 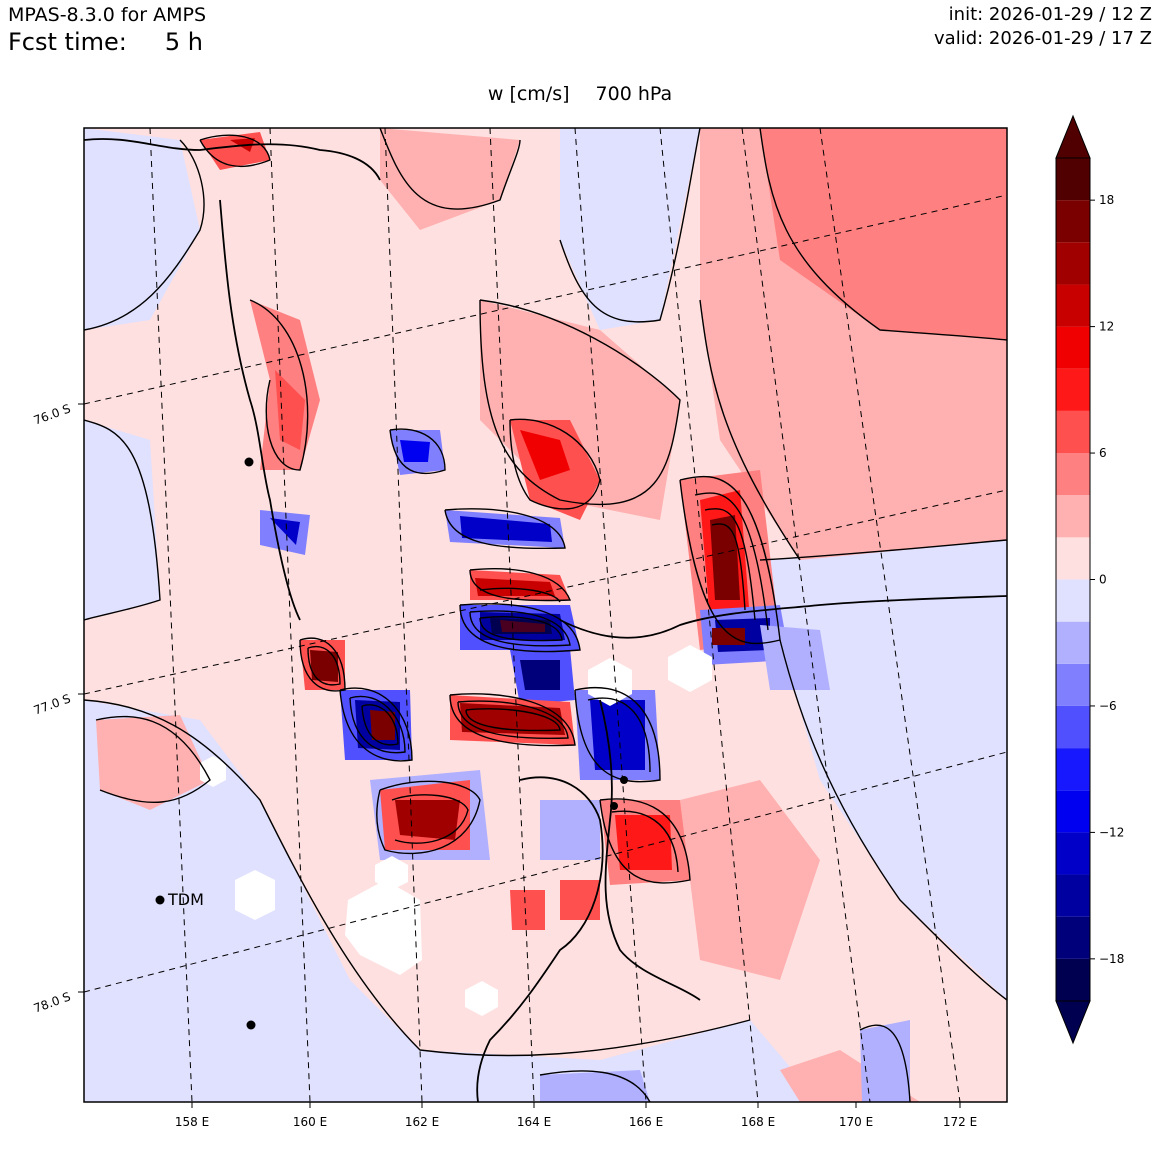 I want to click on station-marker-tdm, so click(x=160, y=900).